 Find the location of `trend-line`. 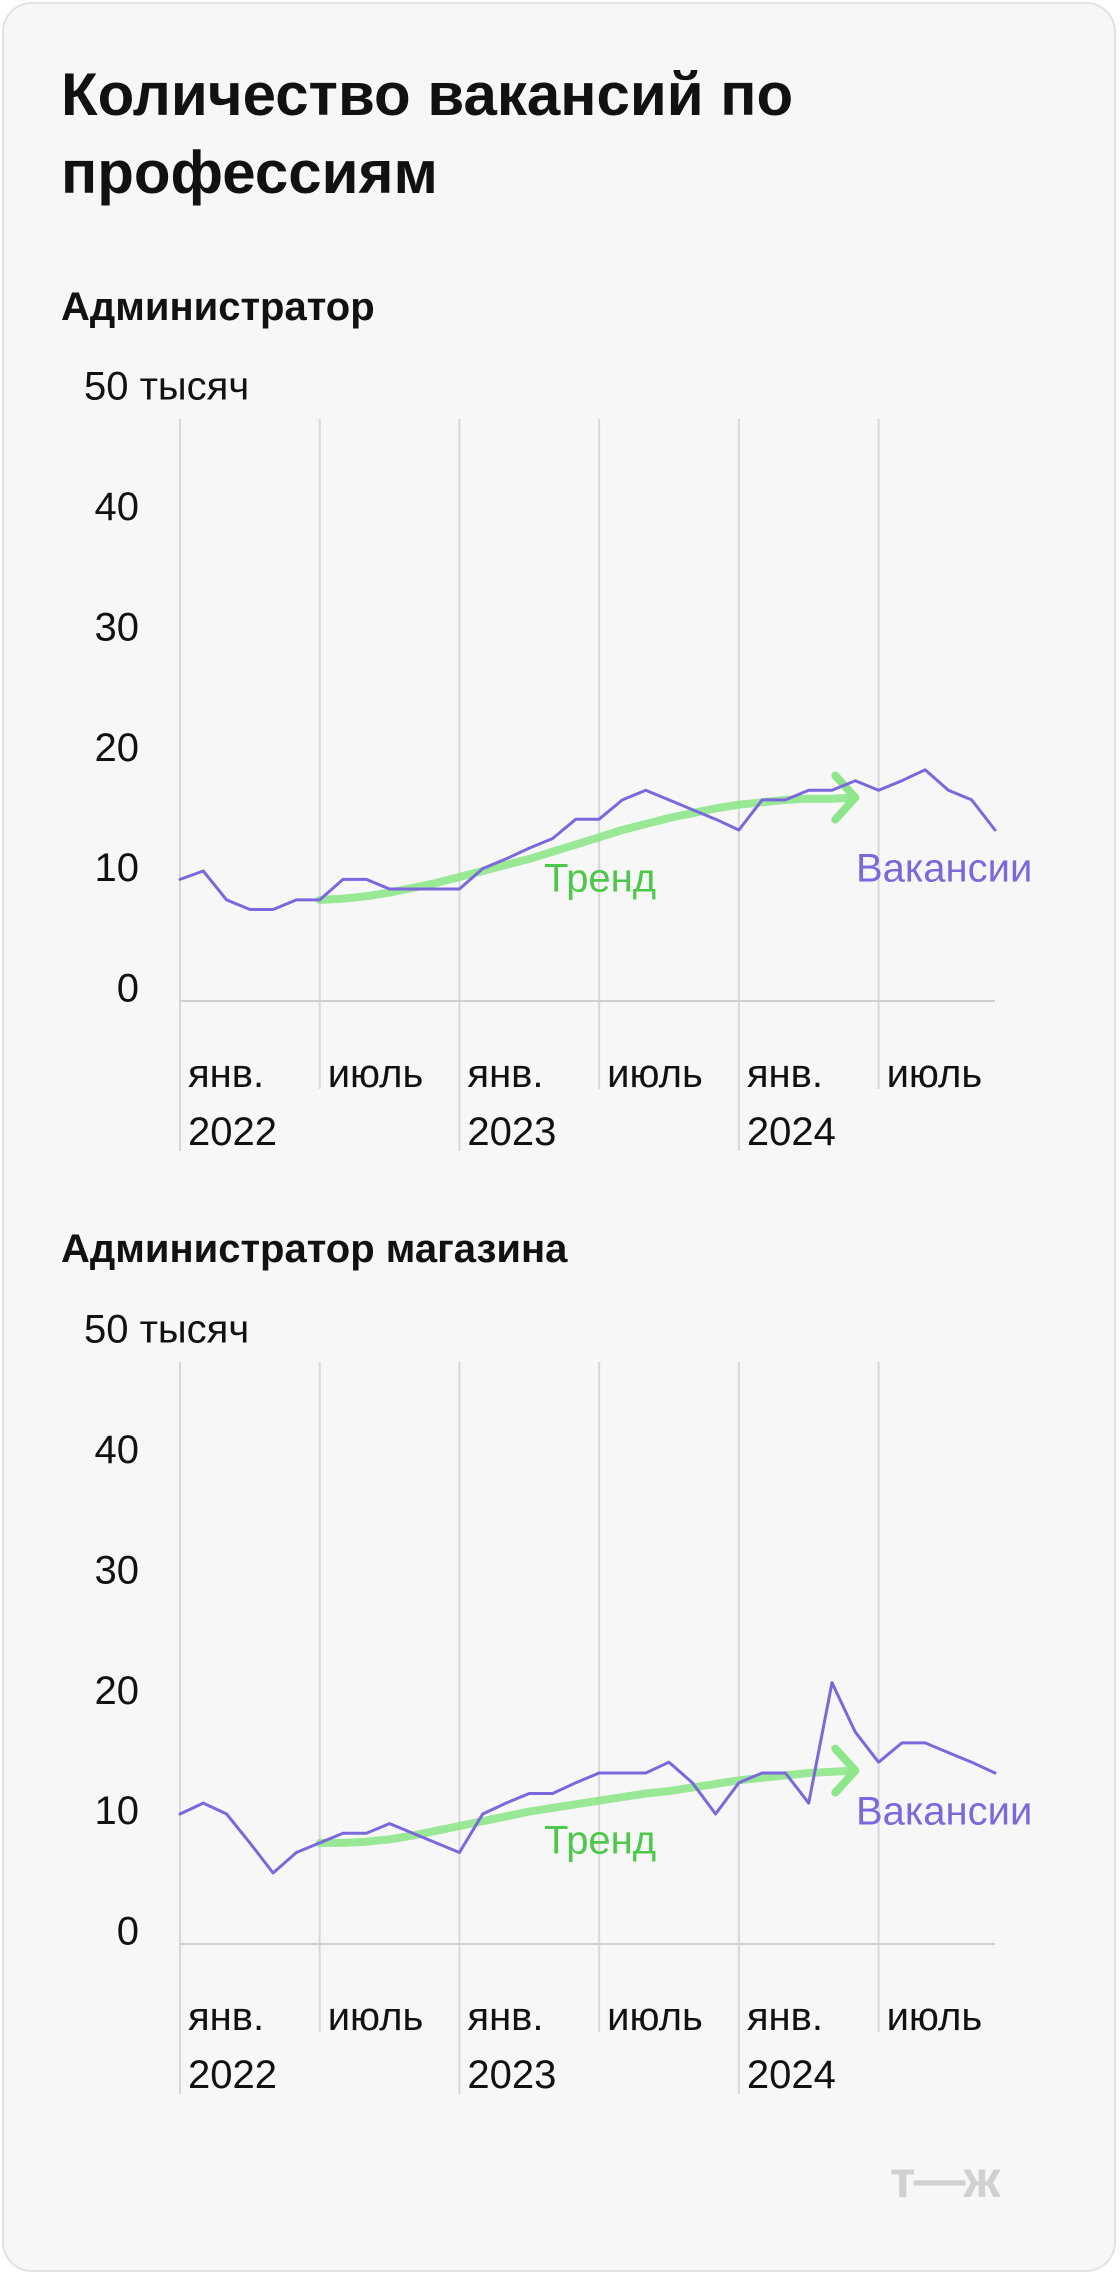

trend-line is located at coordinates (587, 1806).